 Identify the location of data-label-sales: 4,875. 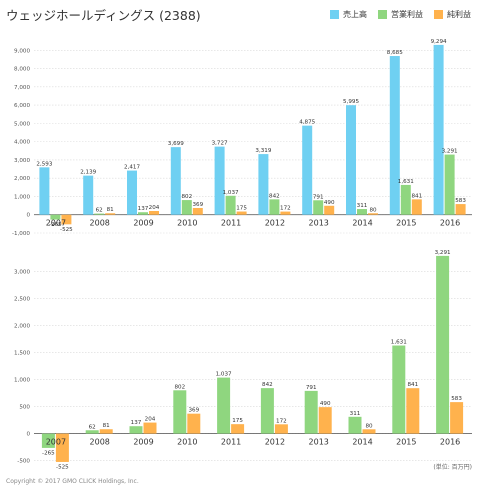
(307, 123).